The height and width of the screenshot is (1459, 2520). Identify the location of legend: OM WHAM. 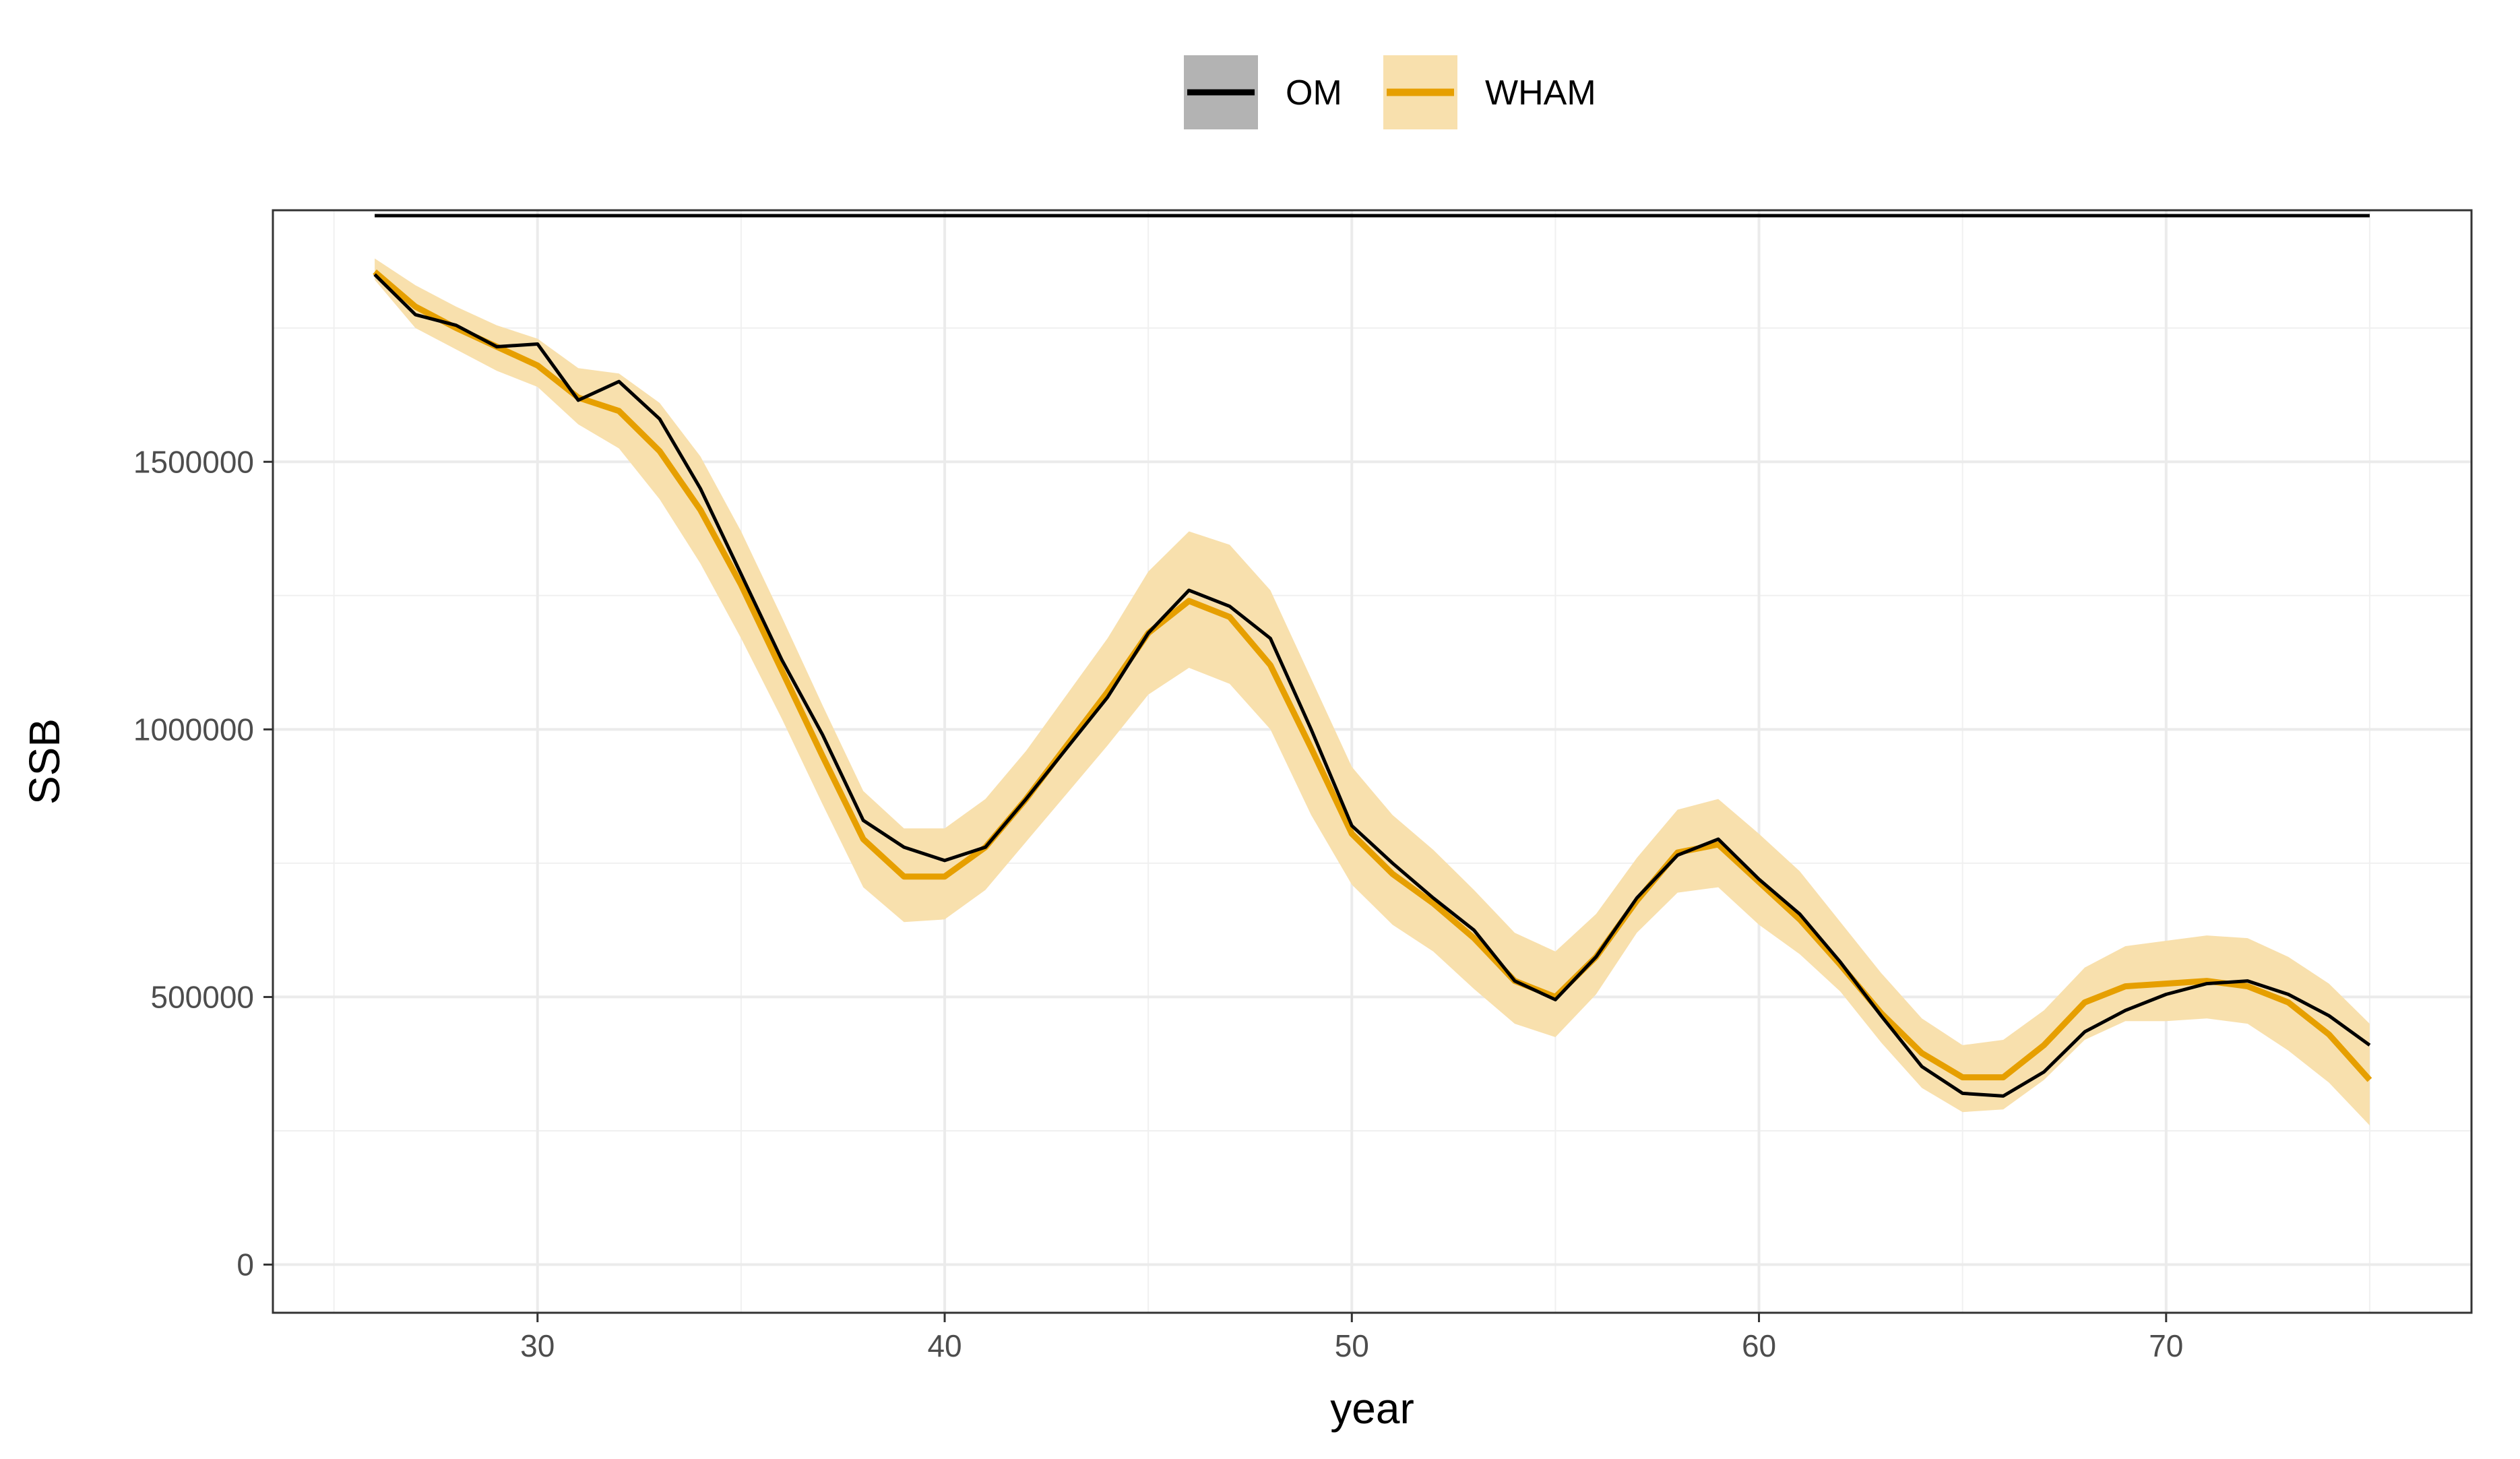
(1390, 92).